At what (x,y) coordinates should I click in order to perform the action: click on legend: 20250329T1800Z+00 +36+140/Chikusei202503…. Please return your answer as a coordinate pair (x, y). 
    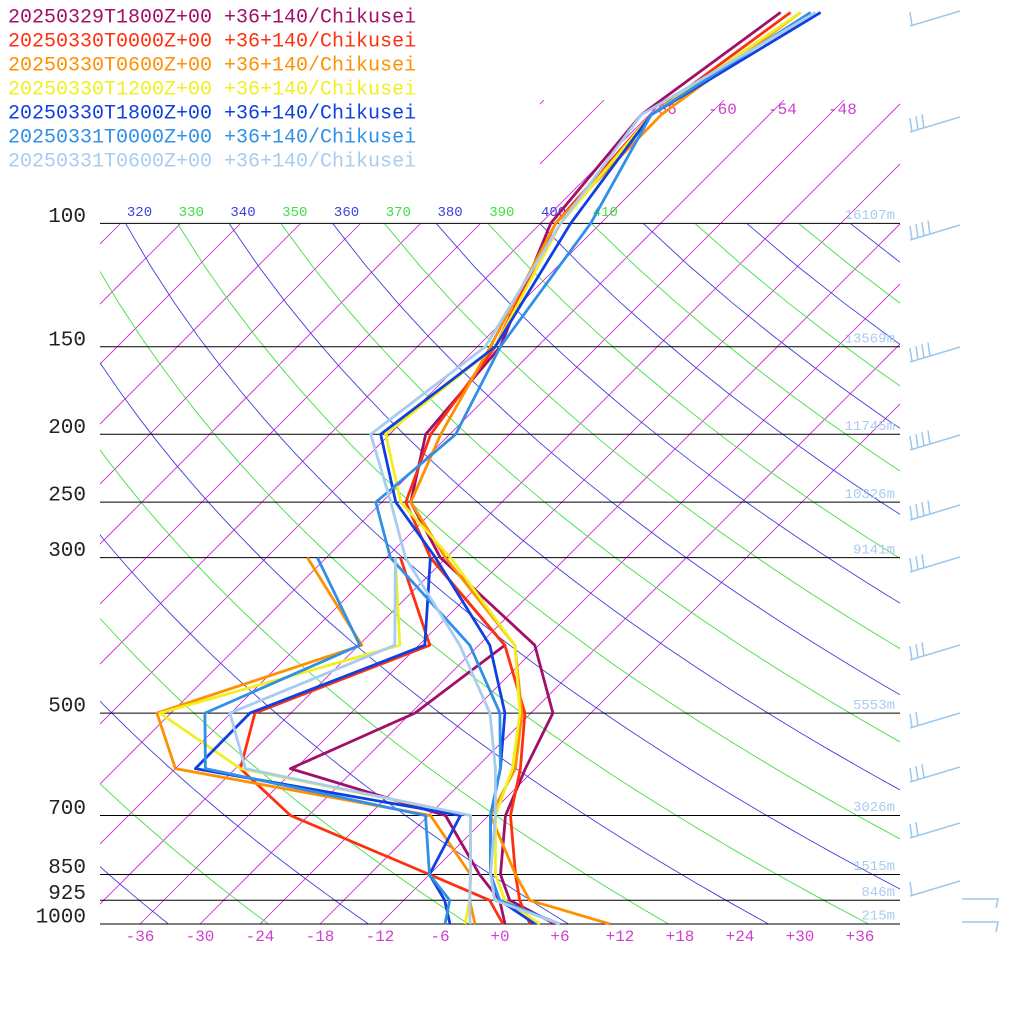
    Looking at the image, I should click on (212, 89).